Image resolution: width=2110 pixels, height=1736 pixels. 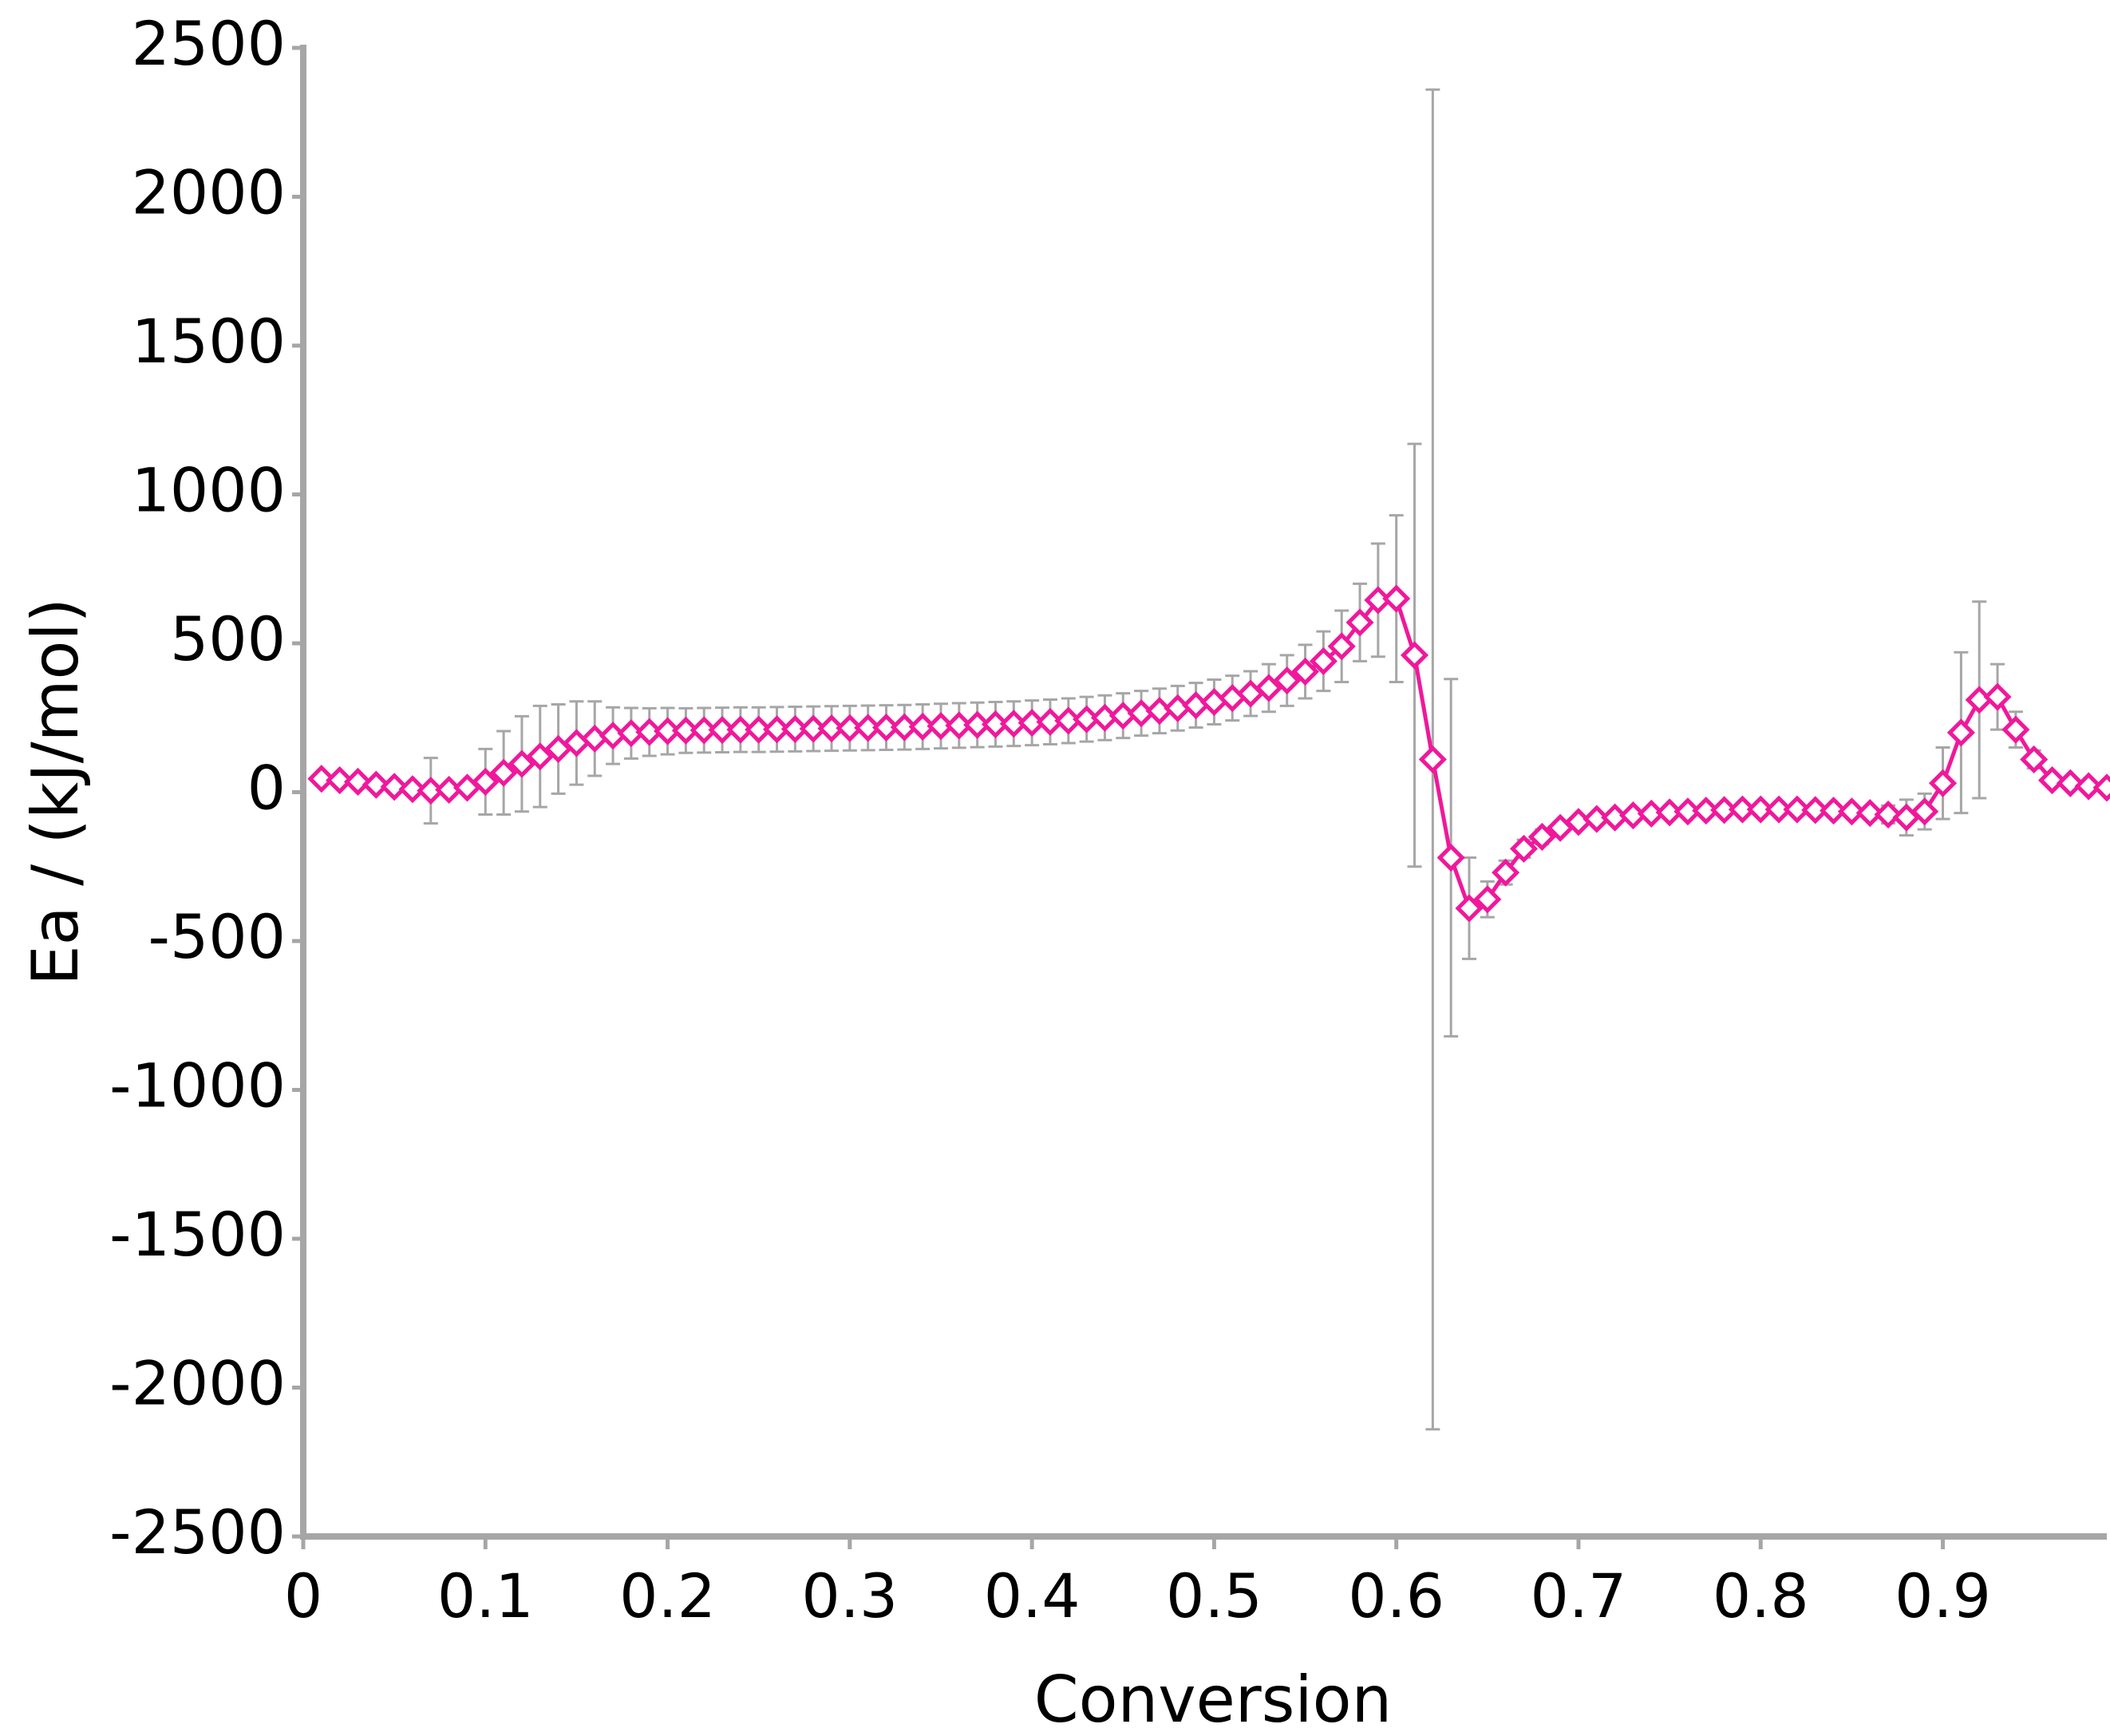 What do you see at coordinates (197, 1234) in the screenshot?
I see `y-tick-label: -1500` at bounding box center [197, 1234].